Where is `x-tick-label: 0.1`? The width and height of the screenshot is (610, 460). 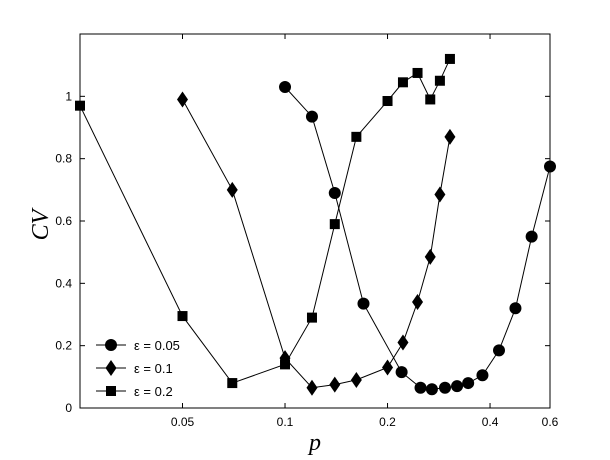
x-tick-label: 0.1 is located at coordinates (285, 422).